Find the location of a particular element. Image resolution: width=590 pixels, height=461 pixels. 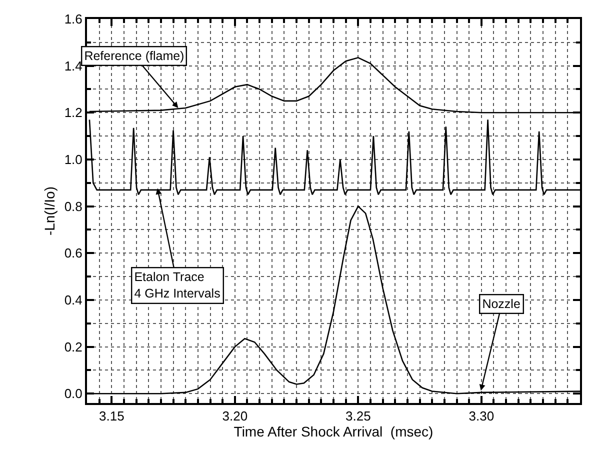

y-tick-label: 1.2 is located at coordinates (73, 112).